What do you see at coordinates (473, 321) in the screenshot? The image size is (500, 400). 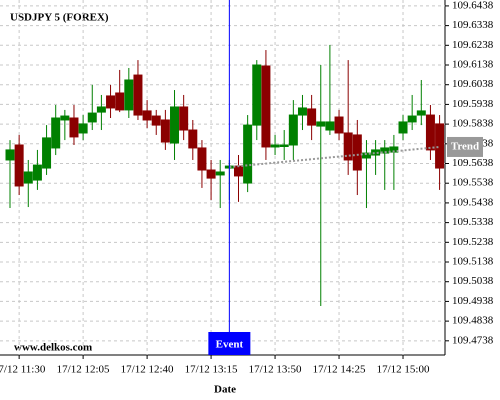 I see `y-tick-label: 109.4838` at bounding box center [473, 321].